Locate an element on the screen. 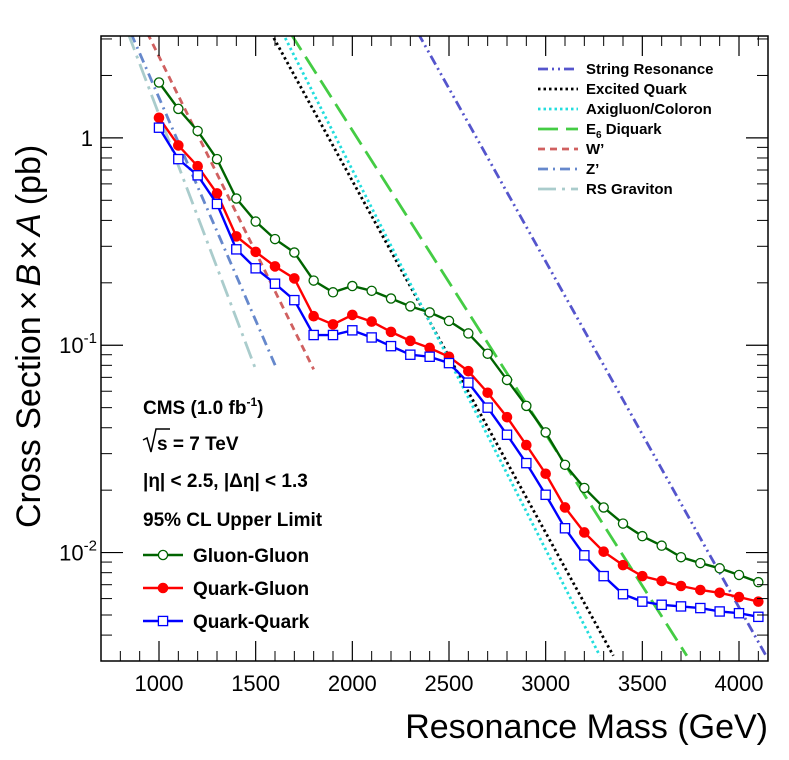  y-axis-title: Cross Section×B×A(pb) is located at coordinates (29, 336).